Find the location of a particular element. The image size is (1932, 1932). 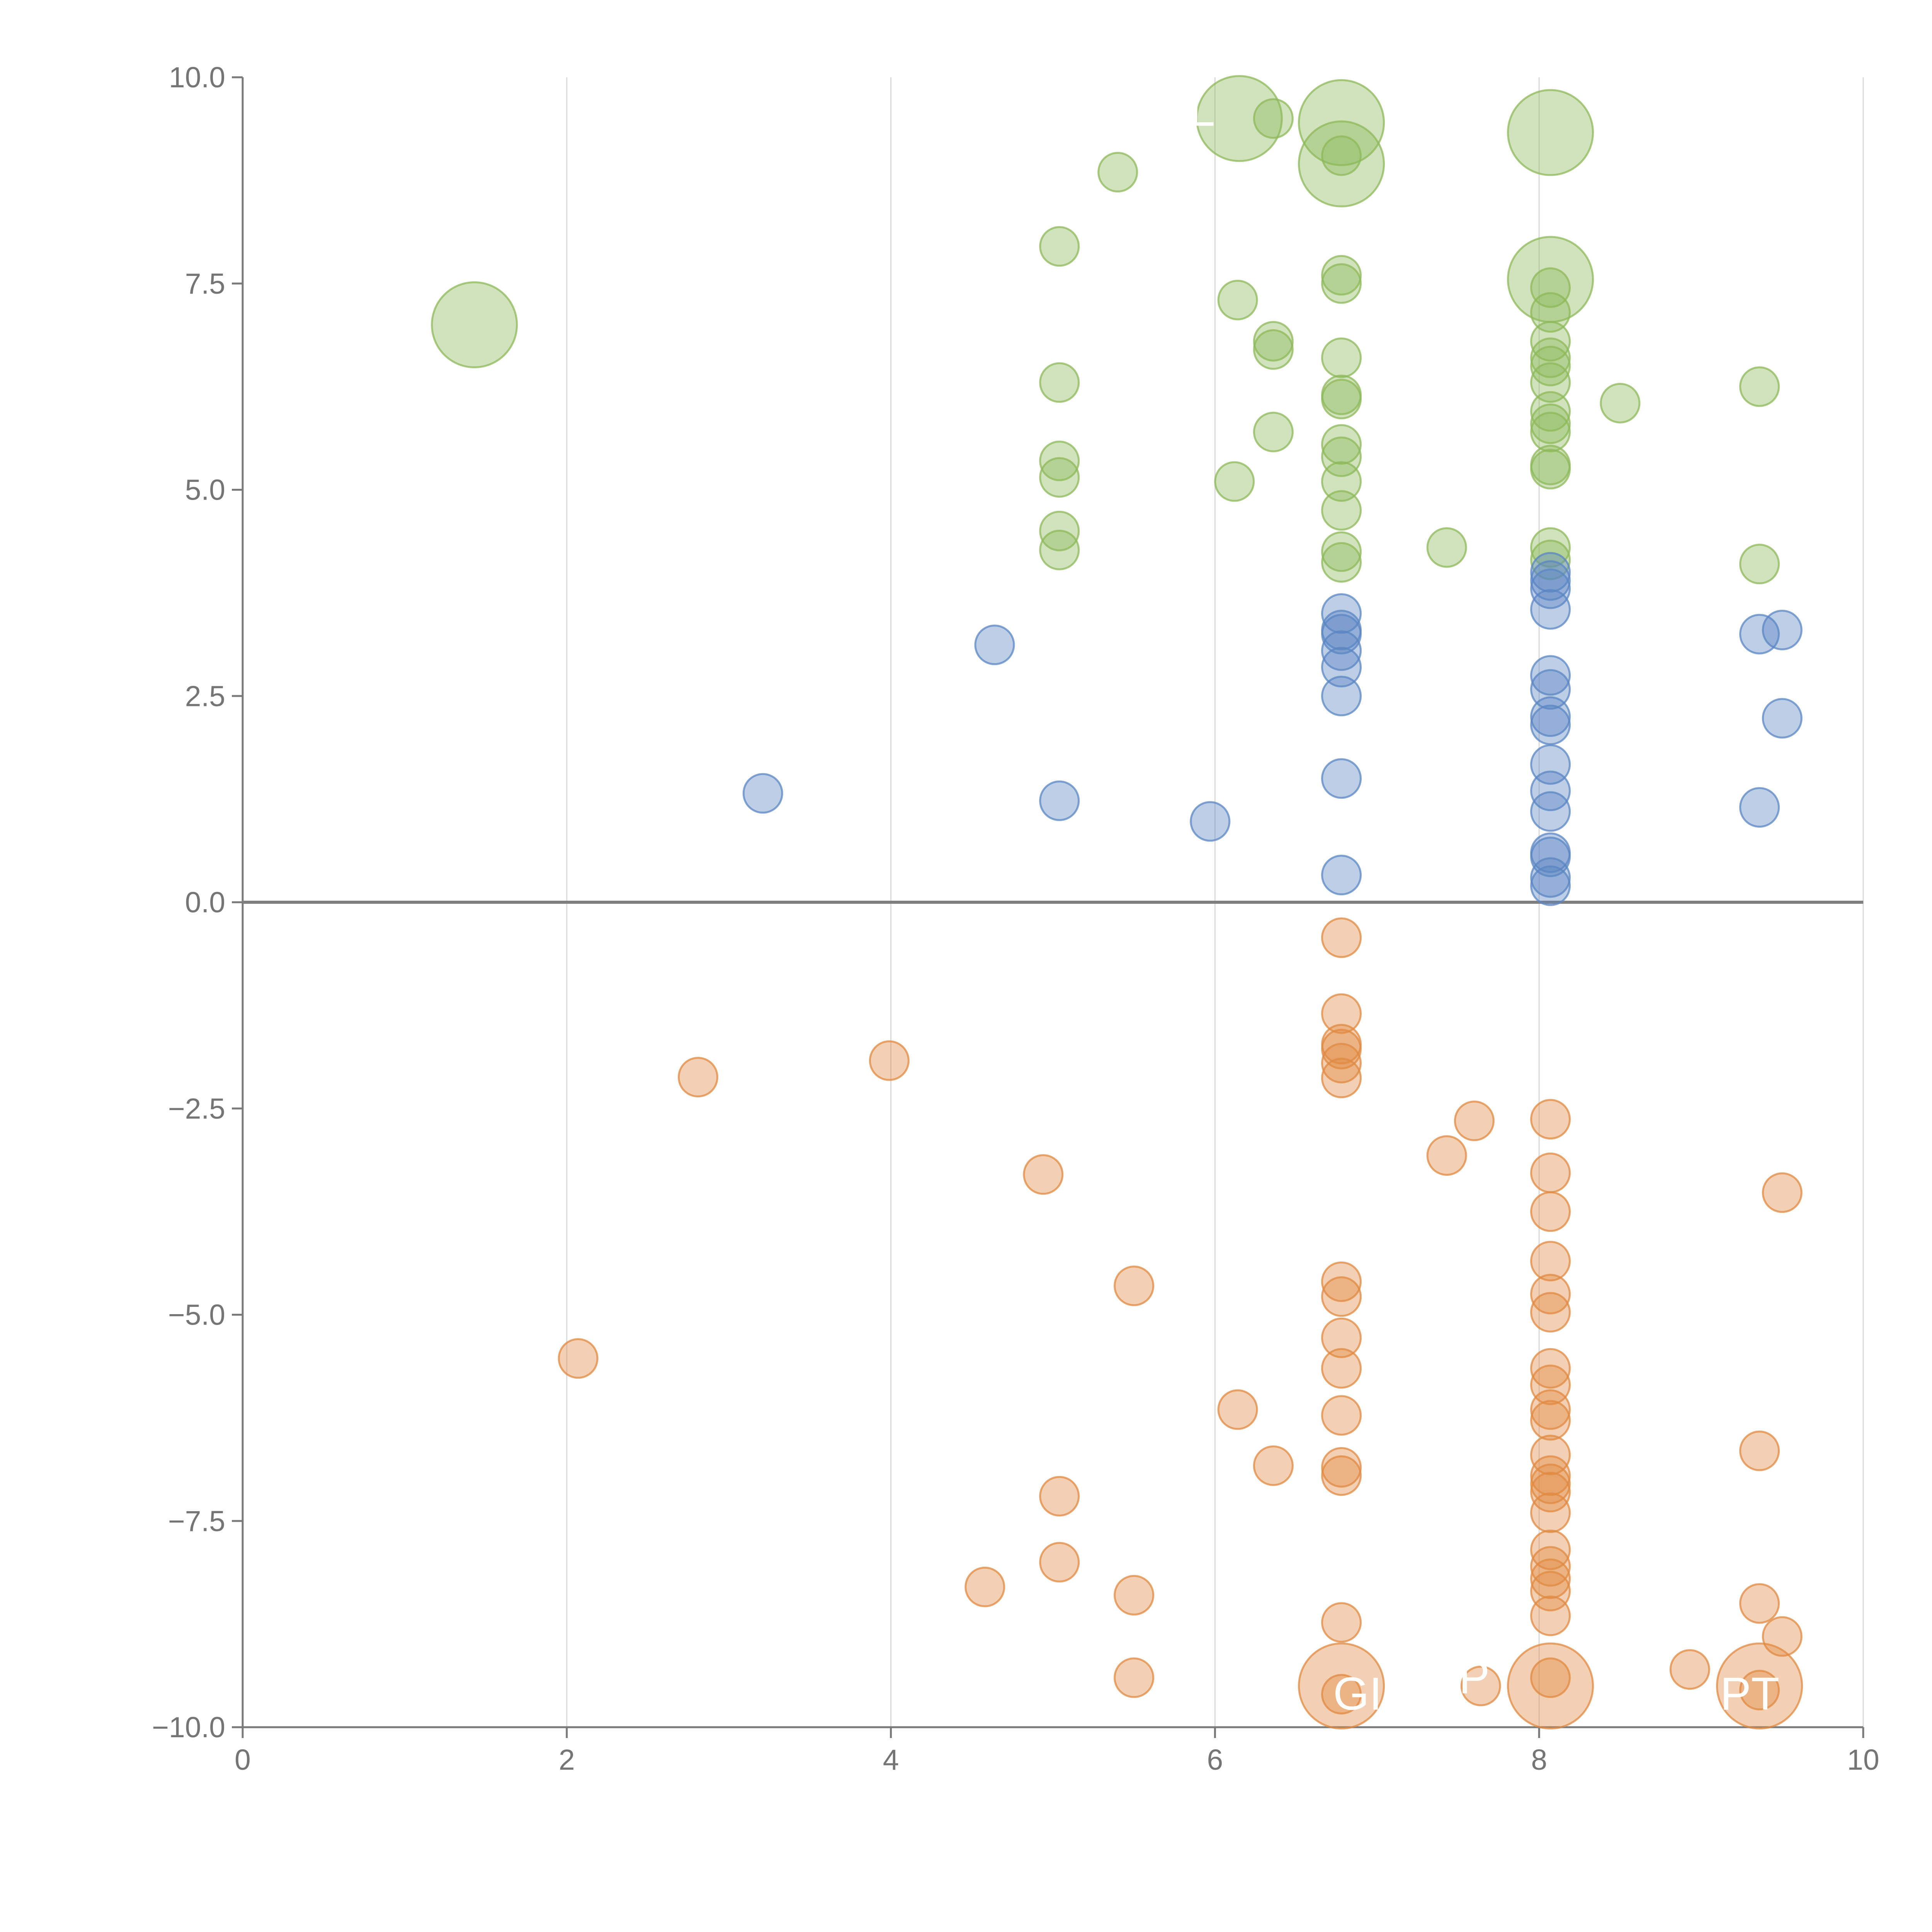

x-tick-label: 4 is located at coordinates (891, 1759).